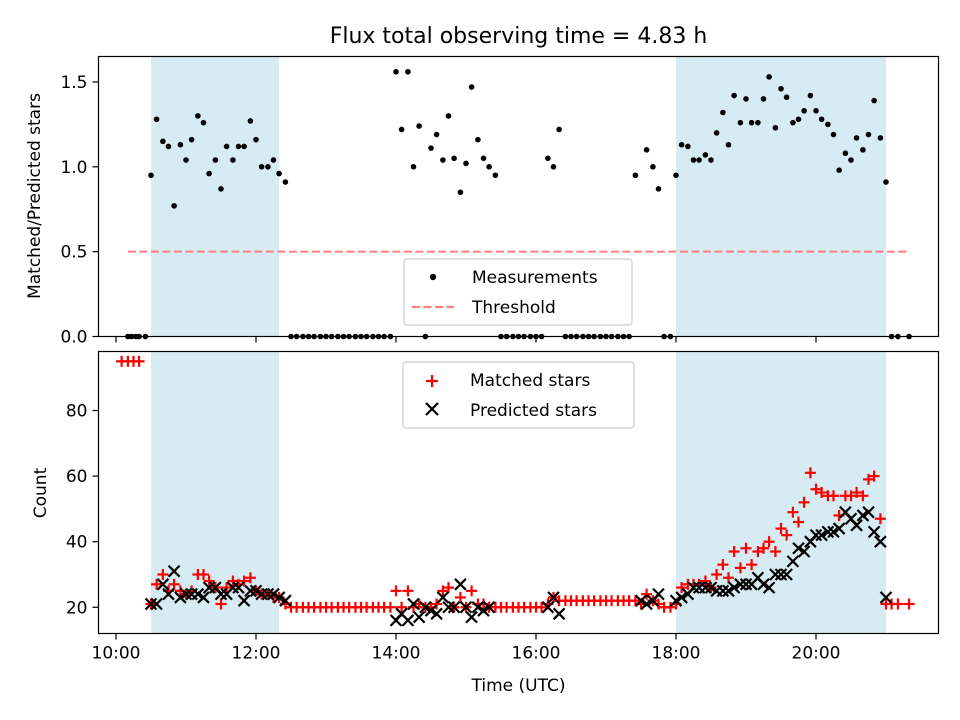 The width and height of the screenshot is (960, 720). I want to click on top-panel-legend: Measurements Threshold, so click(518, 292).